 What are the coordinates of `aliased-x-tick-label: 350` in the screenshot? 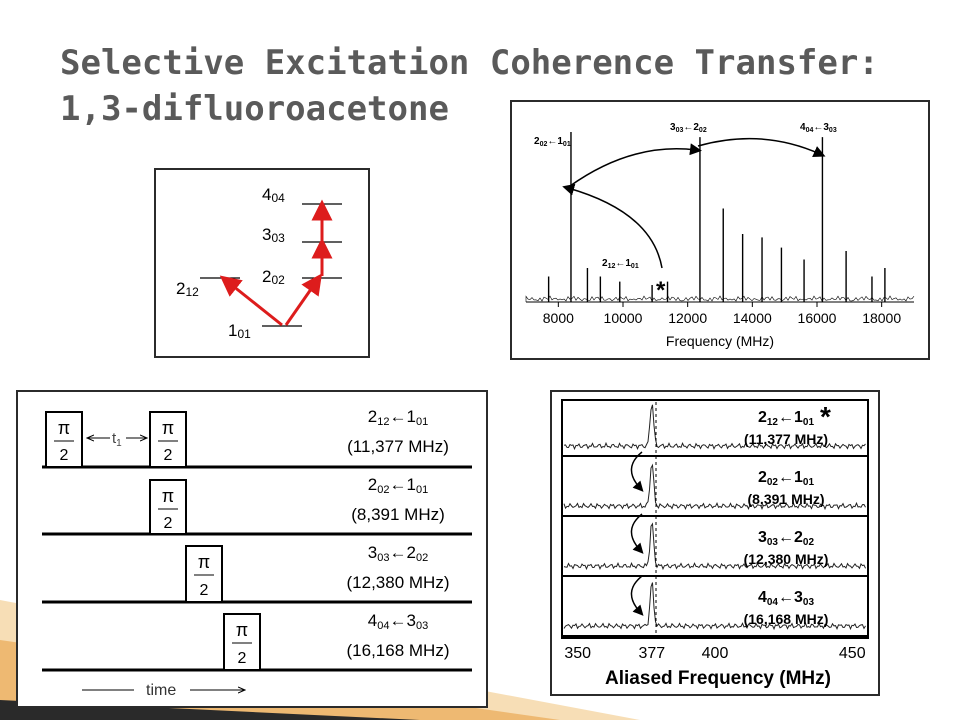 It's located at (577, 653).